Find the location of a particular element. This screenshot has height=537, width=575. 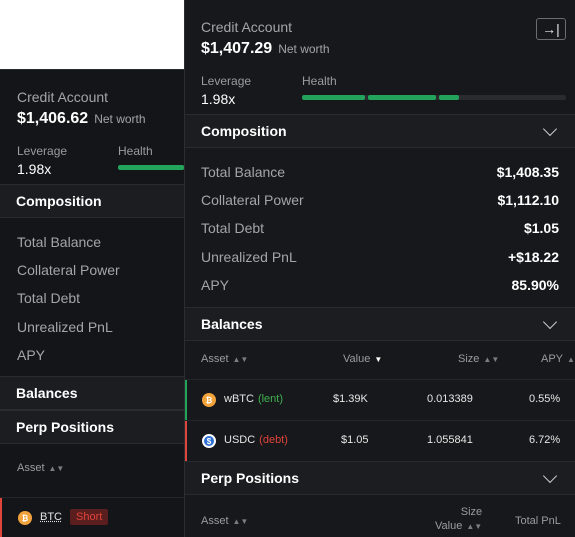

back-leverage-value: 1.98x is located at coordinates (34, 169).